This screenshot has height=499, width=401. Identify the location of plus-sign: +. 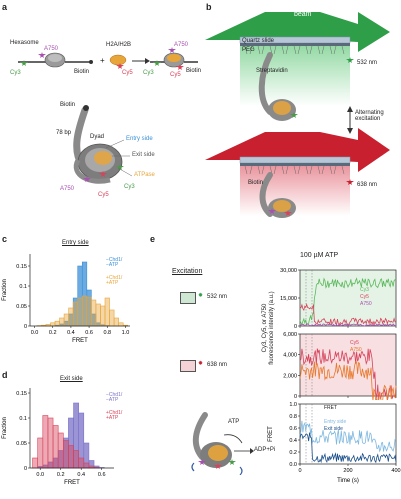
(102, 60).